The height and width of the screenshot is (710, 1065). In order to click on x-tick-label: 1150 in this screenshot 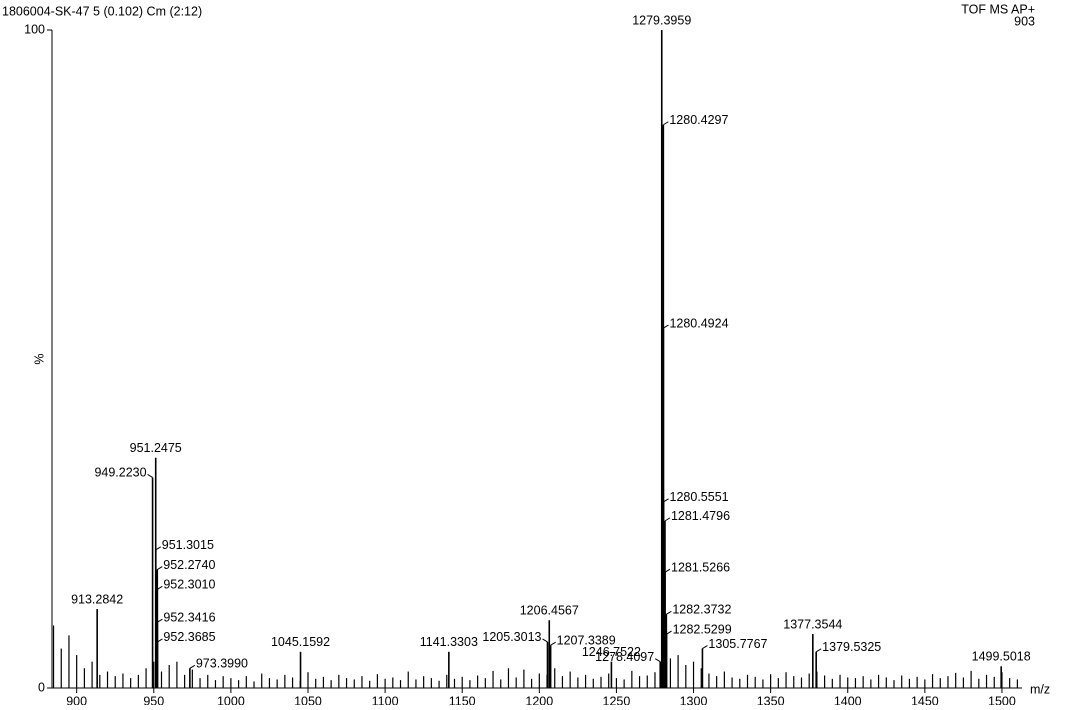, I will do `click(462, 699)`.